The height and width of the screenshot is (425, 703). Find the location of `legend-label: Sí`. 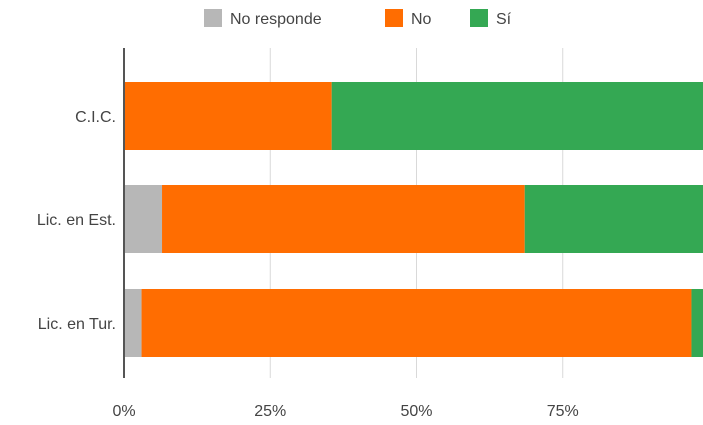

legend-label: Sí is located at coordinates (504, 19).